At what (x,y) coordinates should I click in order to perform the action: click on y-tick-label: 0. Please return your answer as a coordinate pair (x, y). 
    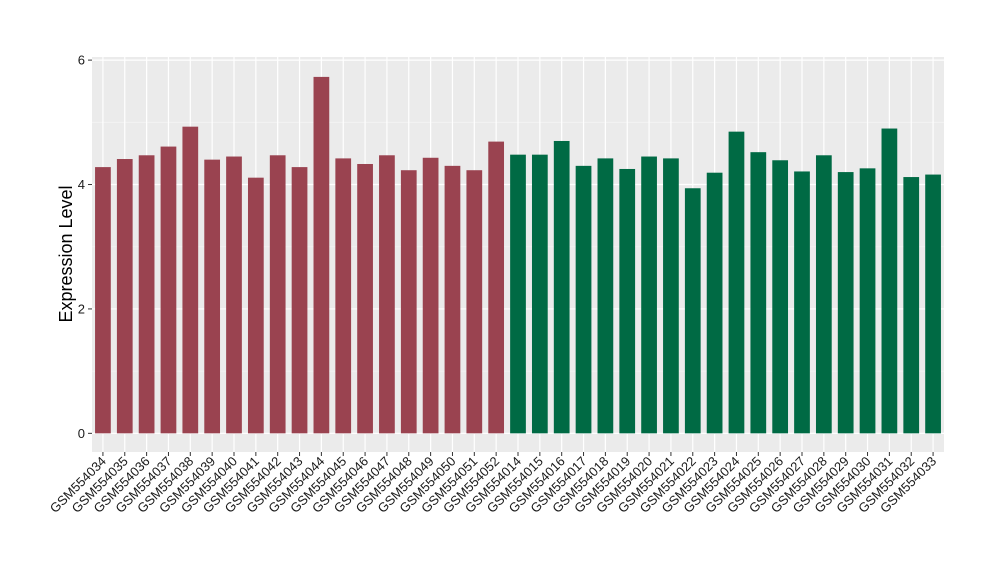
    Looking at the image, I should click on (81, 433).